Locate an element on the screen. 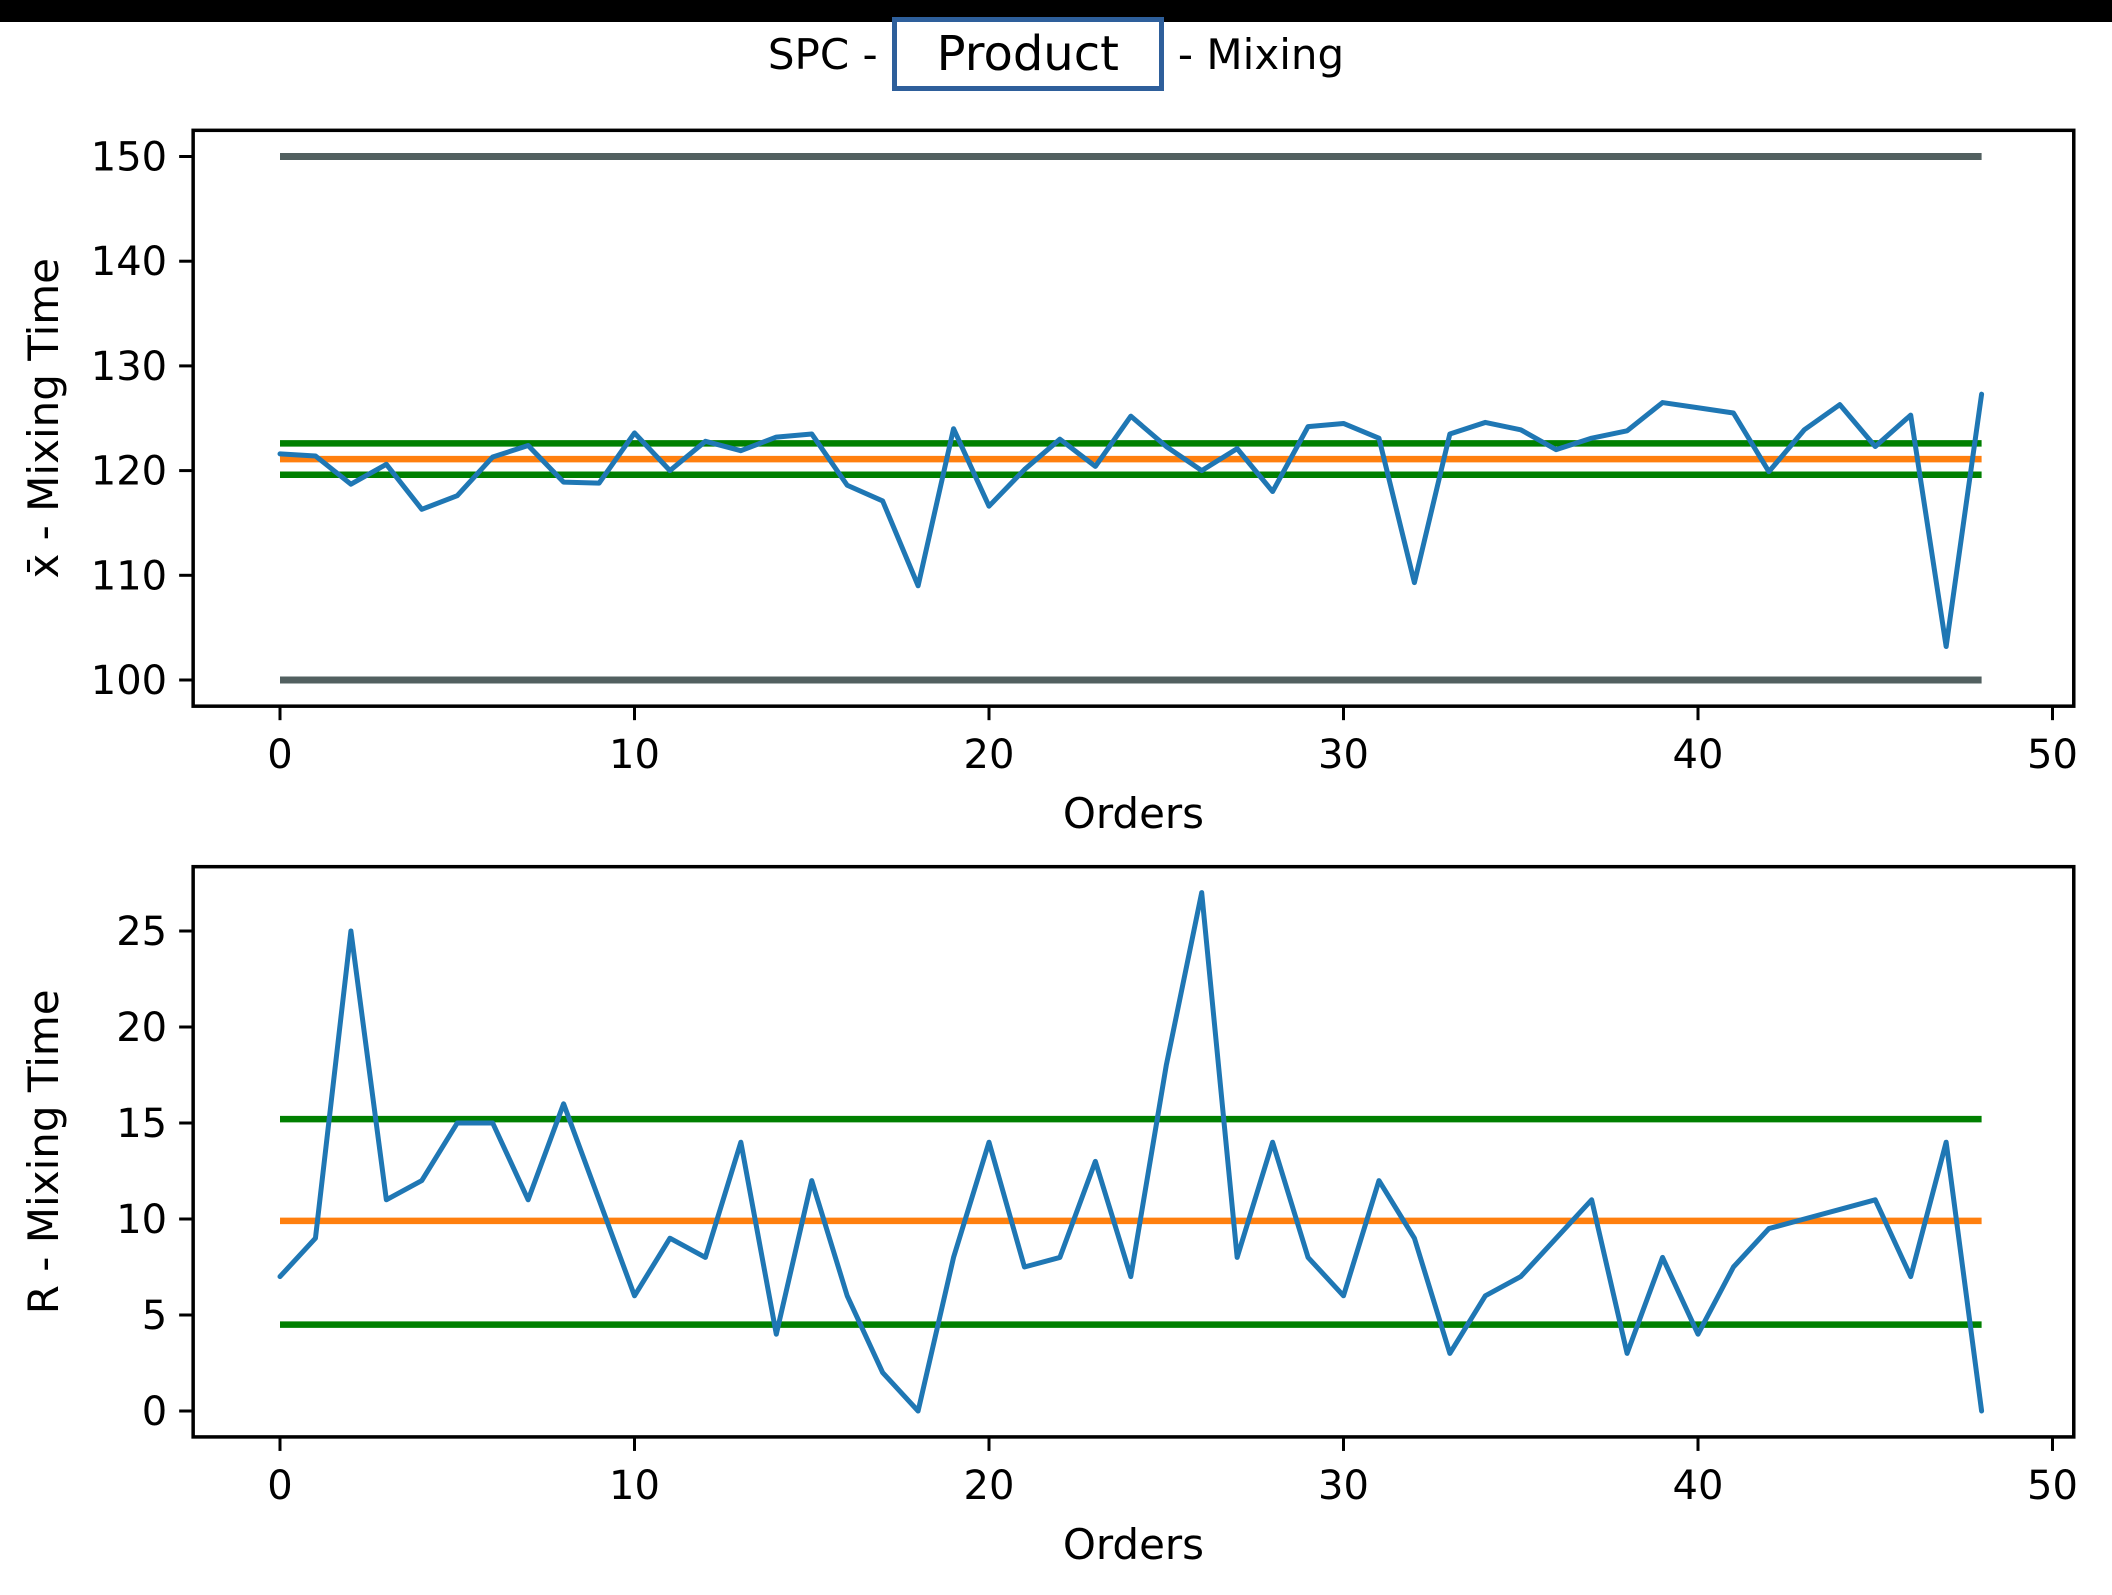 This screenshot has height=1595, width=2112. xbar-chart-yaxis-label: x̄ - Mixing Time is located at coordinates (43, 418).